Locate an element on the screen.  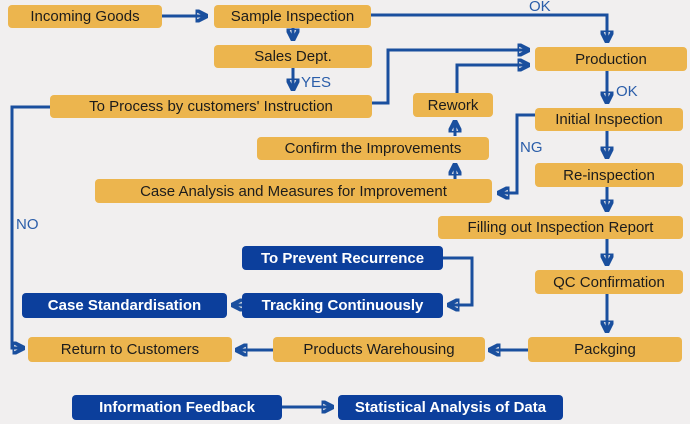
node-qc-confirmation: QC Confirmation is located at coordinates (609, 282).